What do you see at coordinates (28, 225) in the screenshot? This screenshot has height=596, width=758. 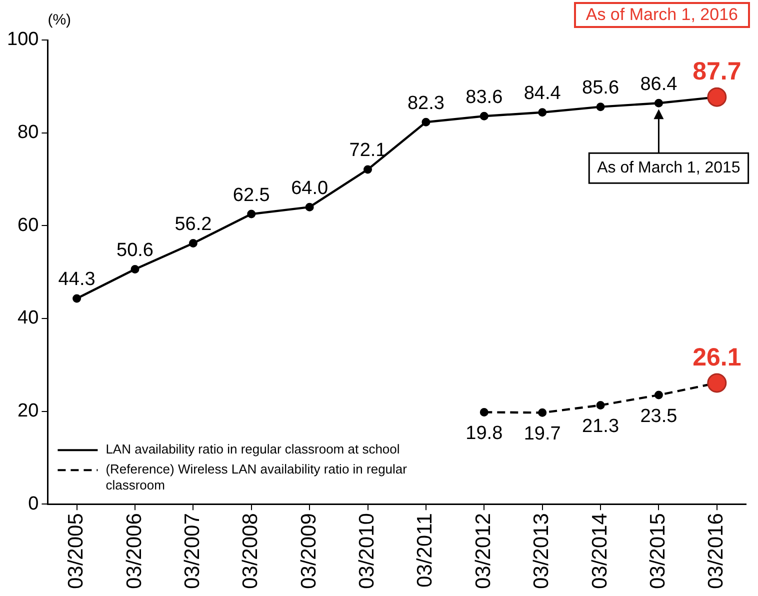 I see `y-tick-label: 60` at bounding box center [28, 225].